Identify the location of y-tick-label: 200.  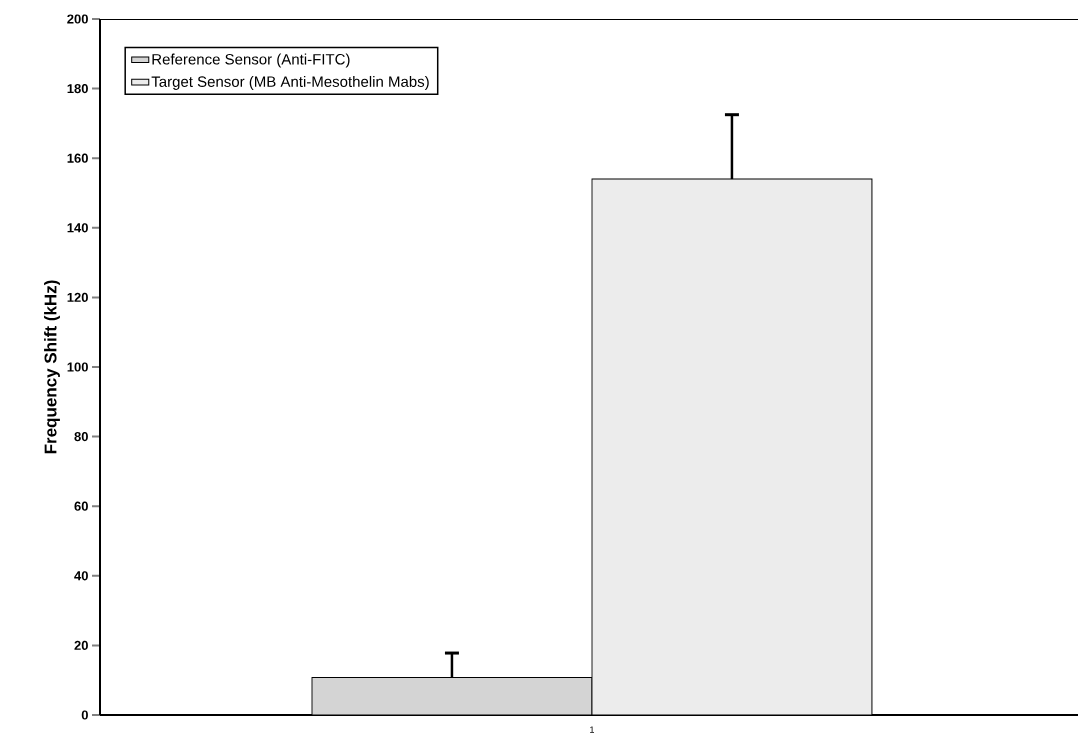
(77, 19).